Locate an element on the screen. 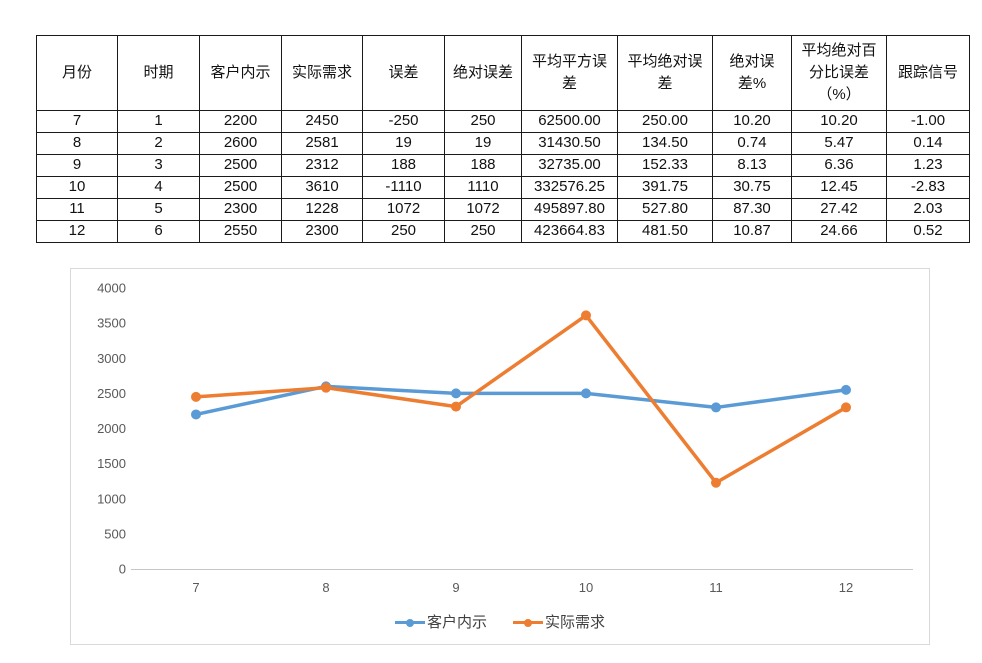  table-cell: 11 is located at coordinates (77, 209).